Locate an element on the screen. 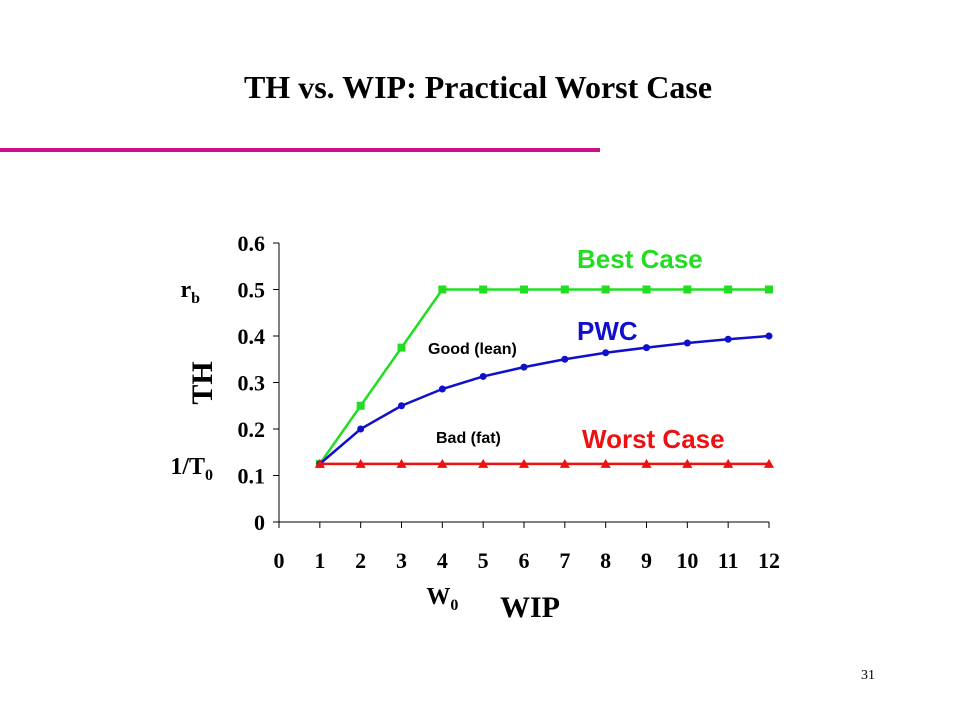 This screenshot has height=720, width=960. page-number: 31 is located at coordinates (868, 675).